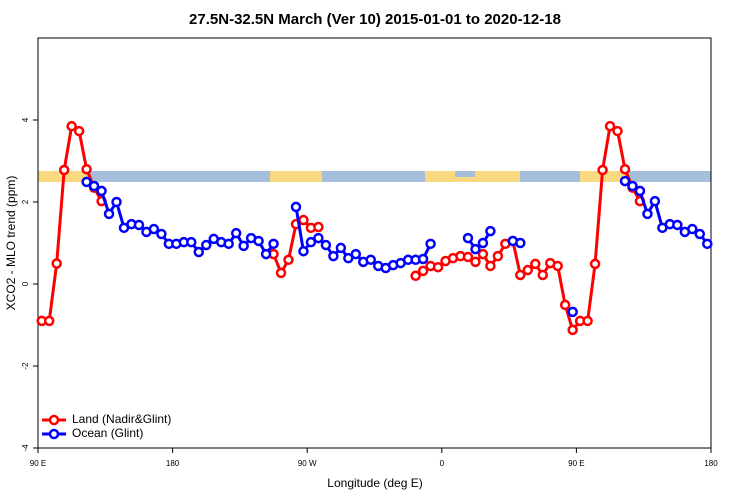 This screenshot has height=500, width=750. What do you see at coordinates (25, 119) in the screenshot?
I see `y-tick-label: 4` at bounding box center [25, 119].